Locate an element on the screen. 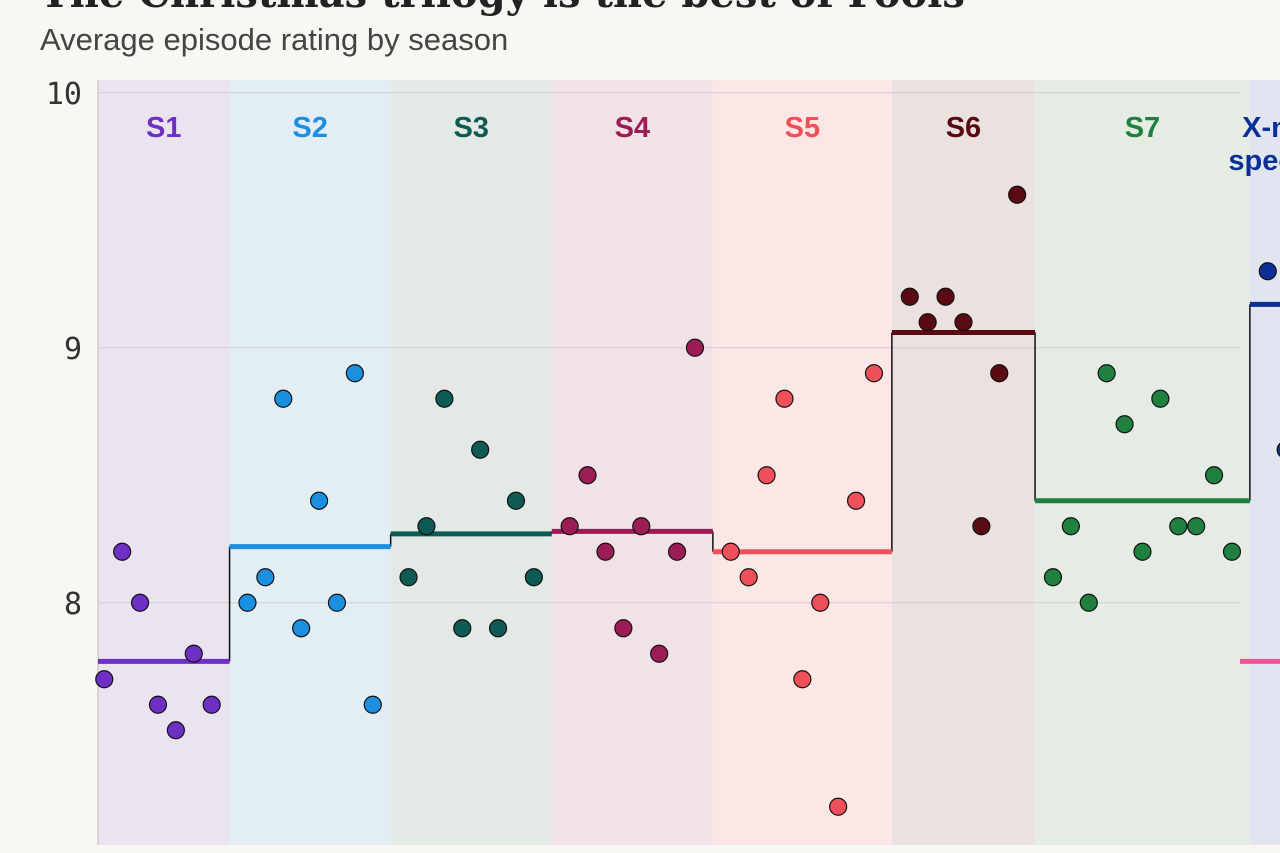 The width and height of the screenshot is (1280, 853). y-axis-ticks: 8 9 10 is located at coordinates (64, 349).